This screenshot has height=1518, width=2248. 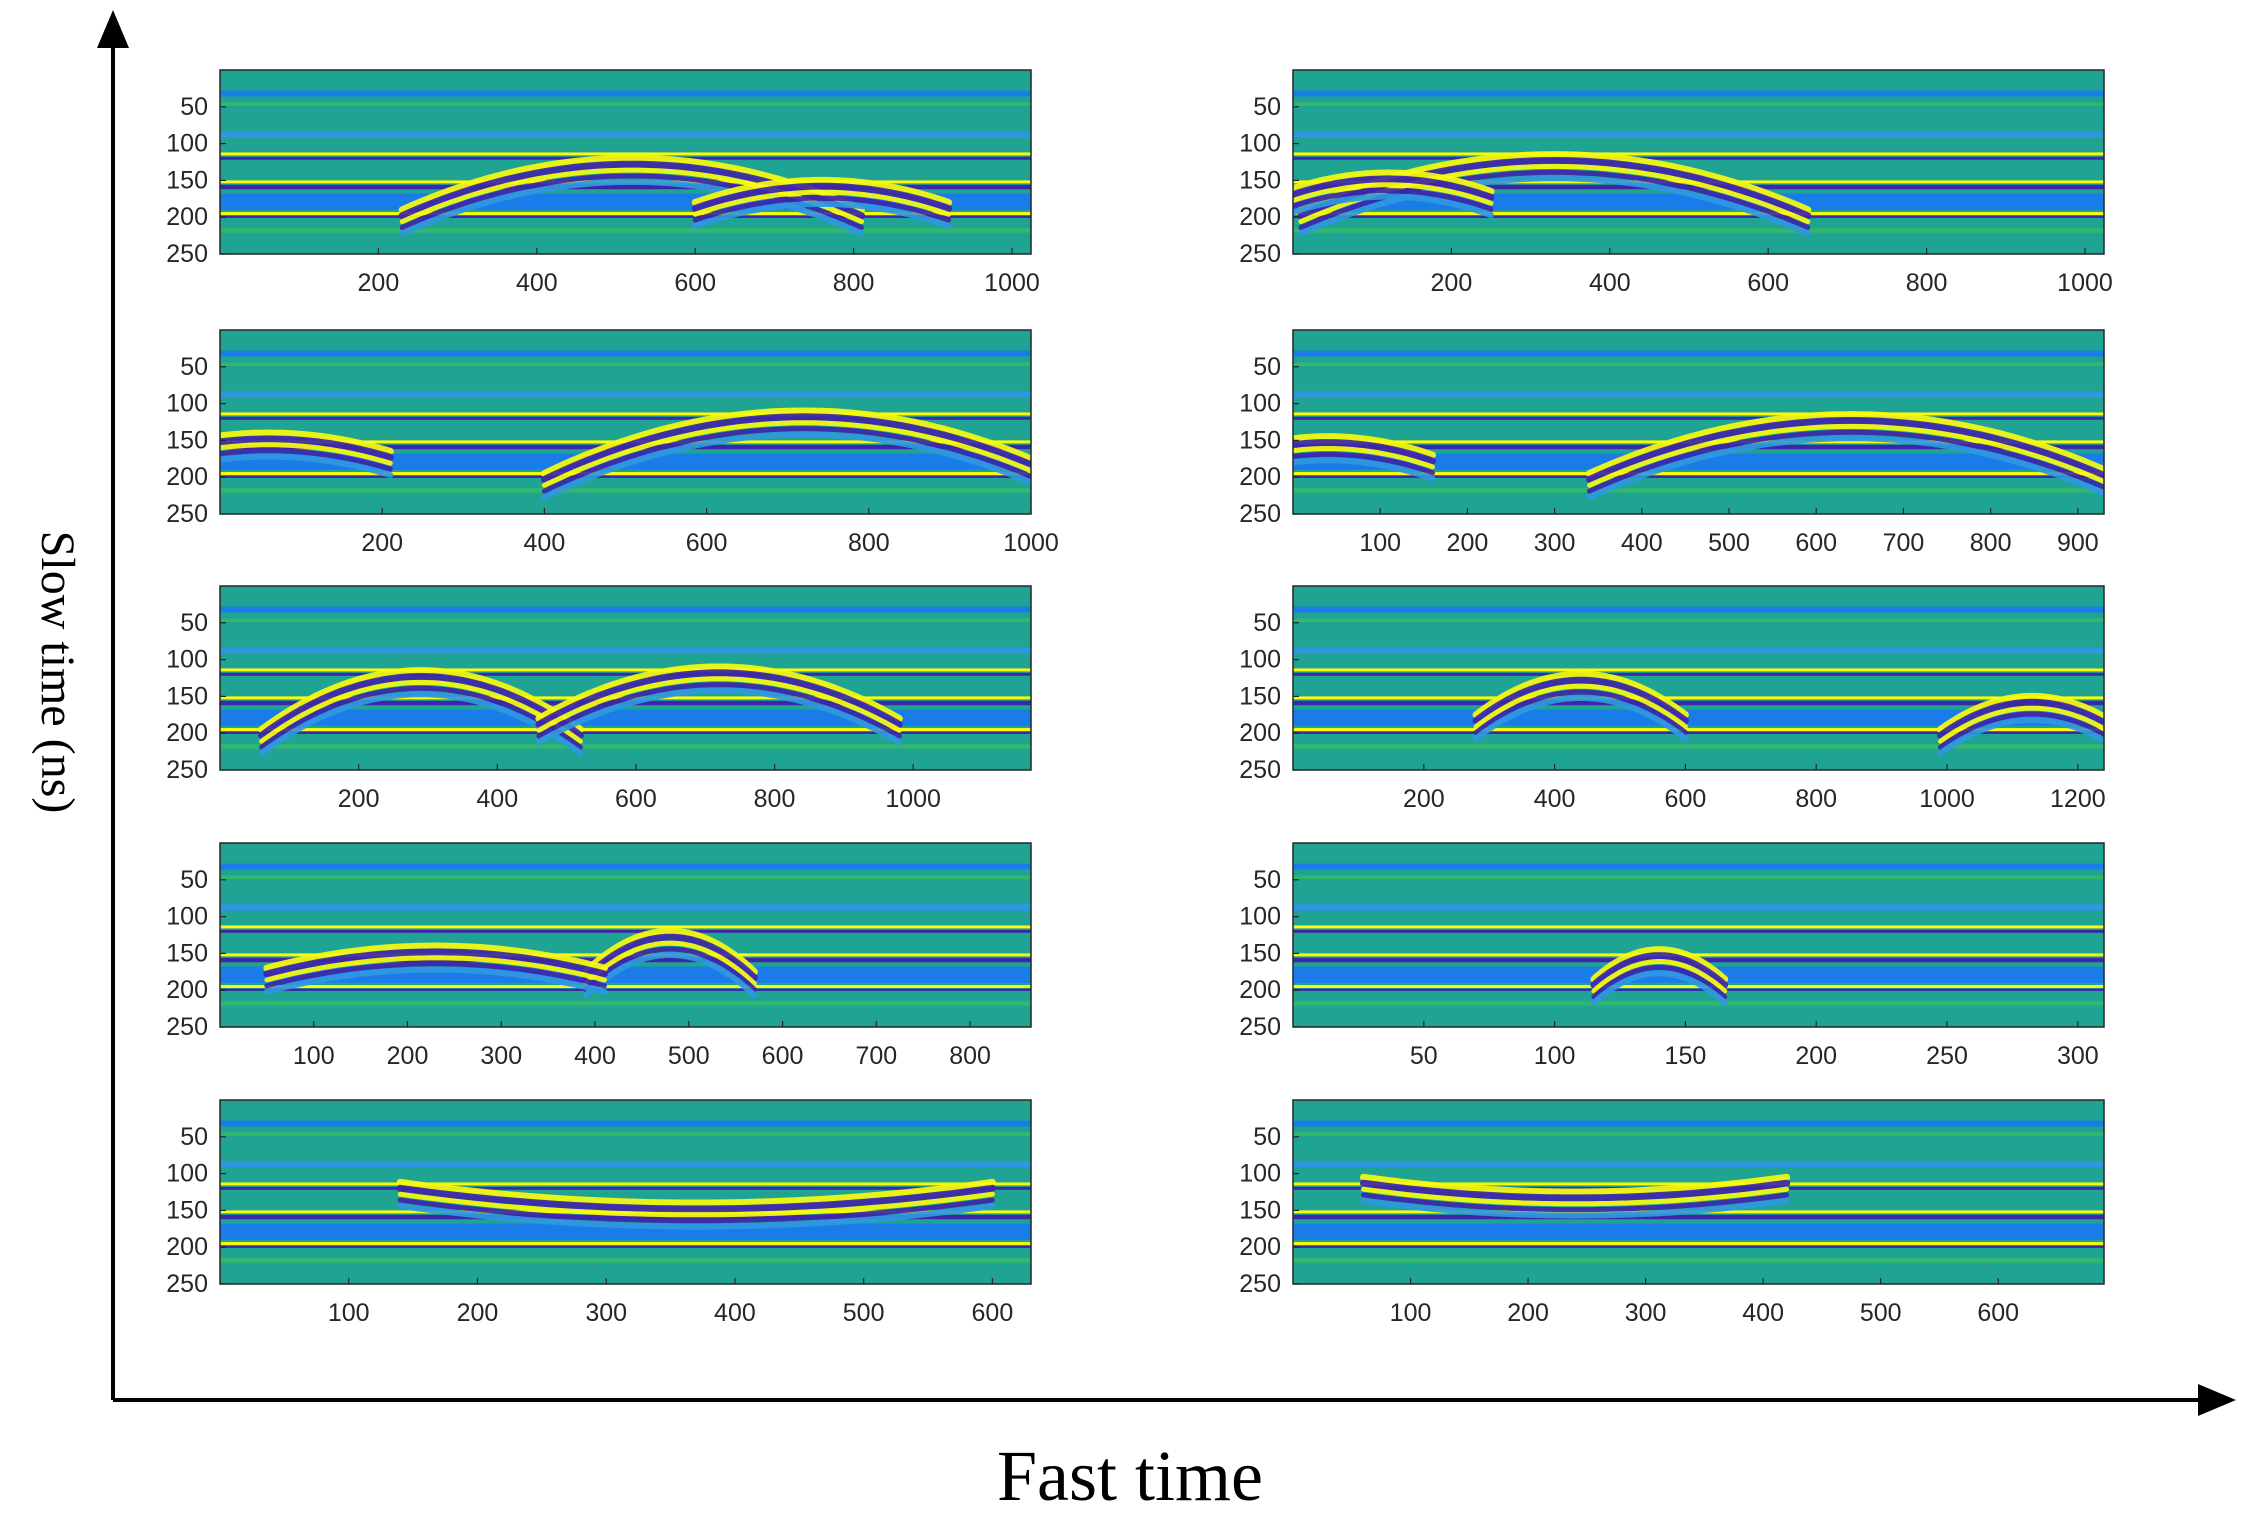 What do you see at coordinates (1947, 1056) in the screenshot?
I see `x-tick-label: 250` at bounding box center [1947, 1056].